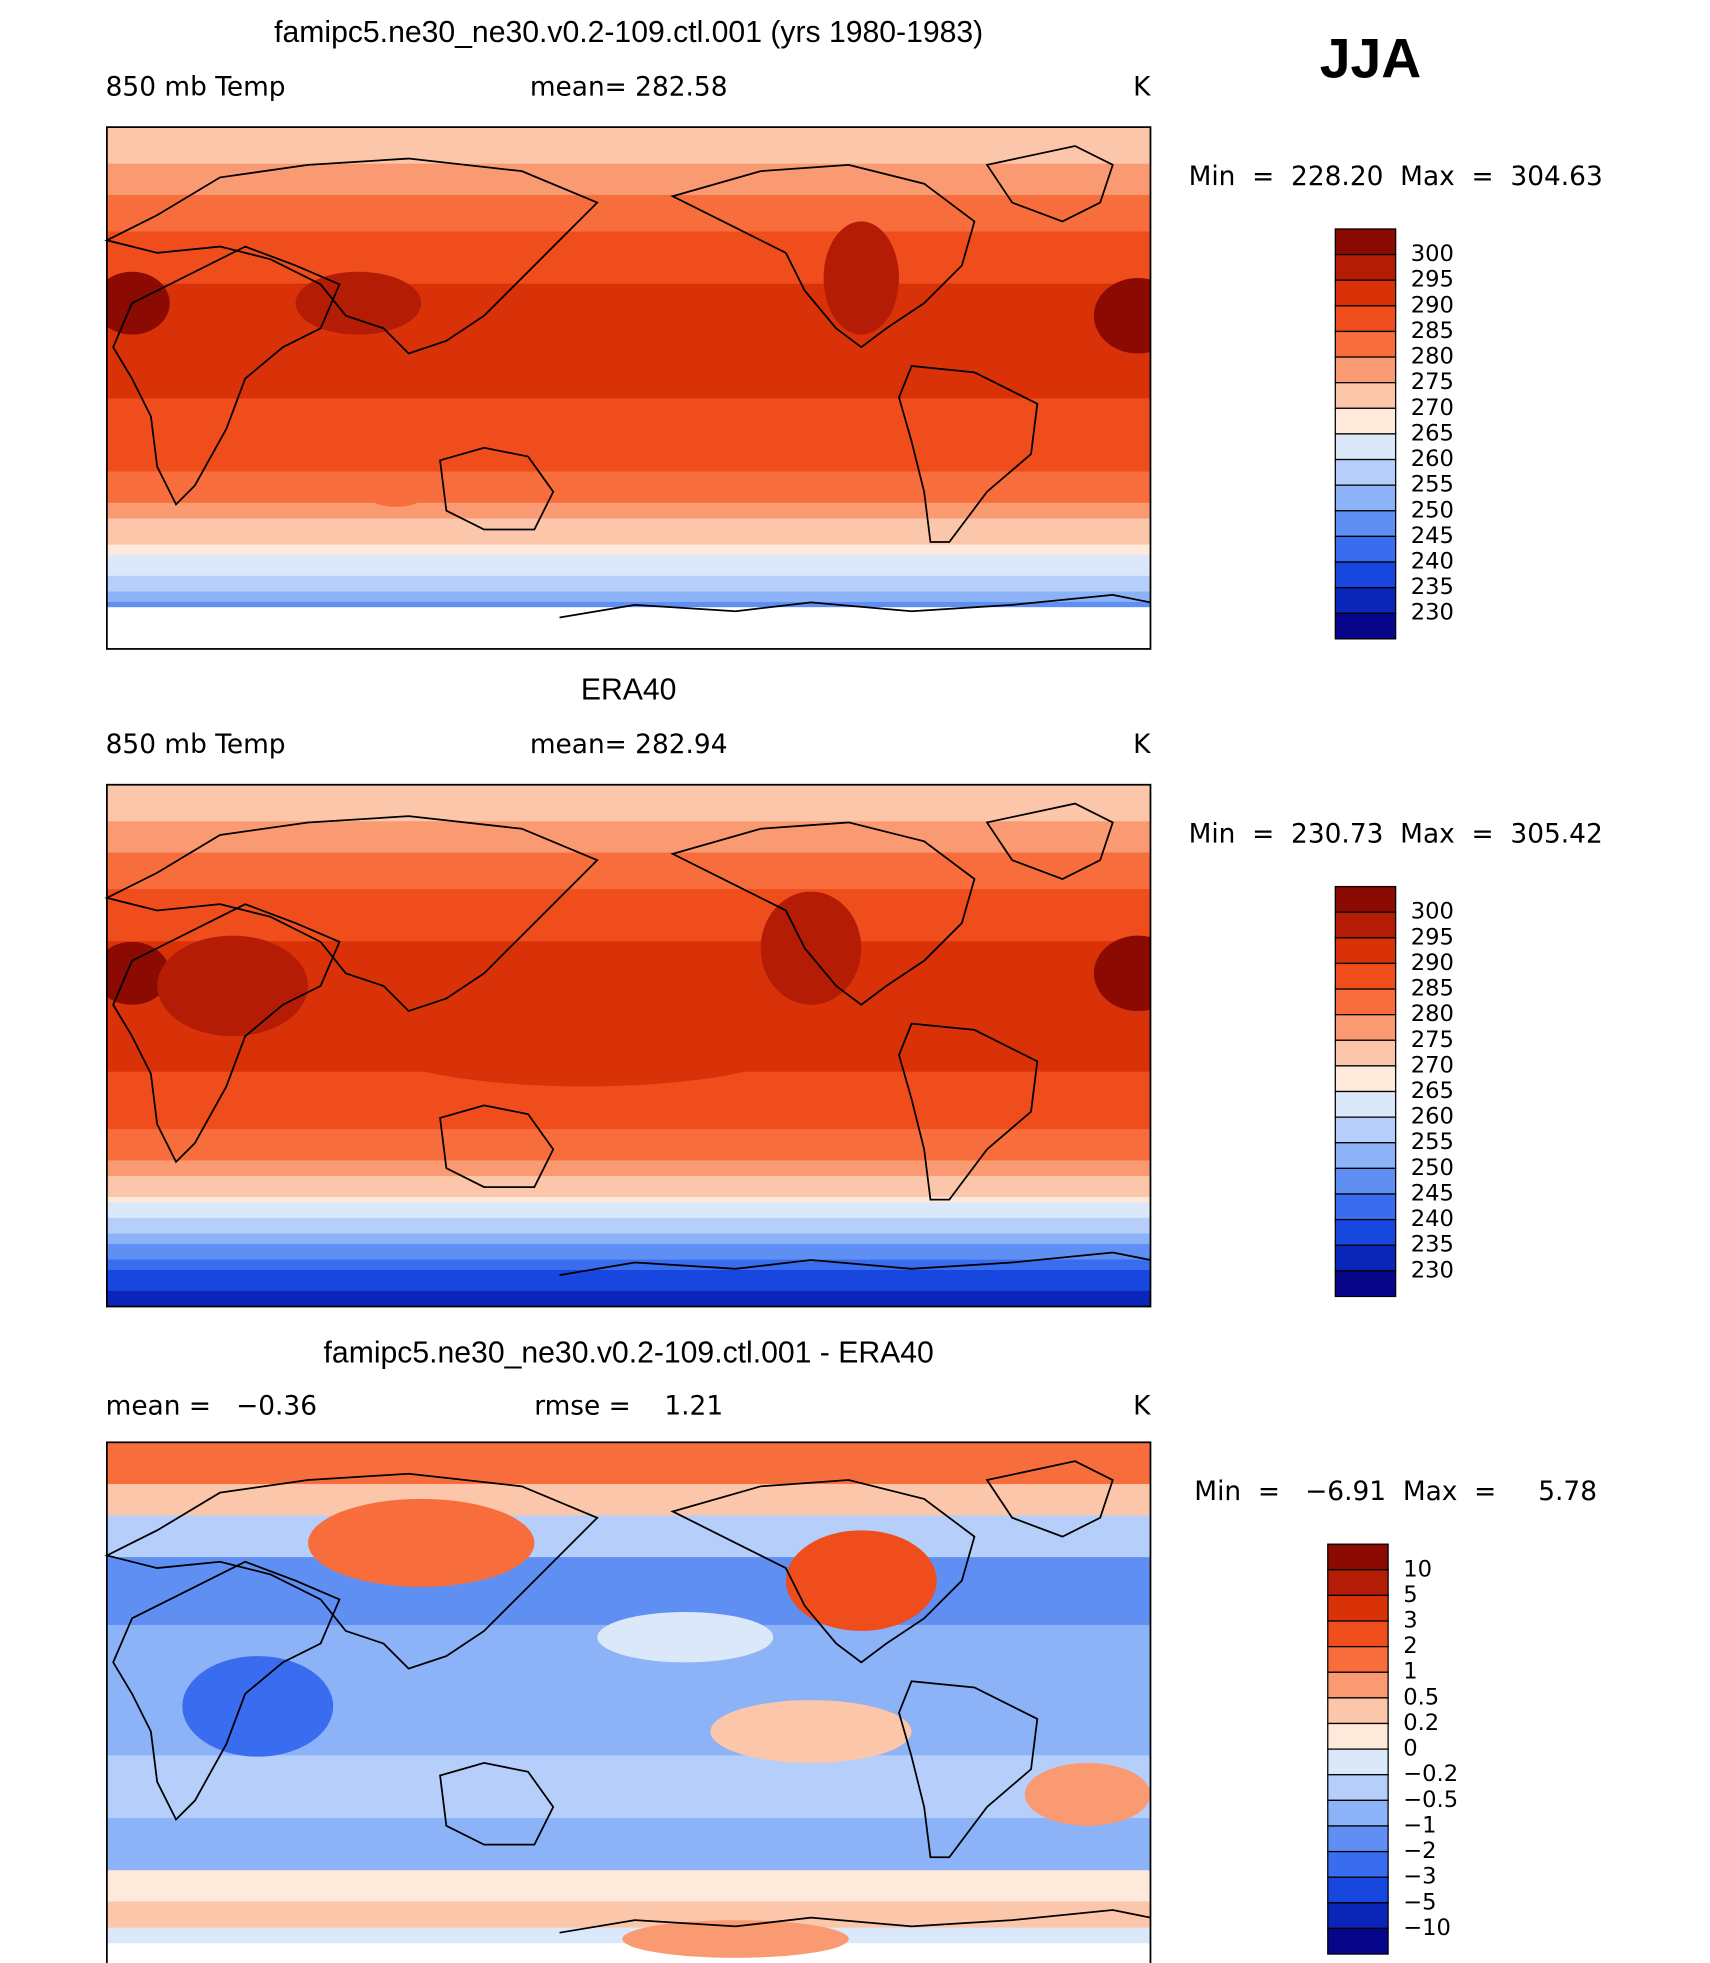 The width and height of the screenshot is (1710, 1963). Describe the element at coordinates (628, 1406) in the screenshot. I see `center-label: rmse = 1.21` at that location.